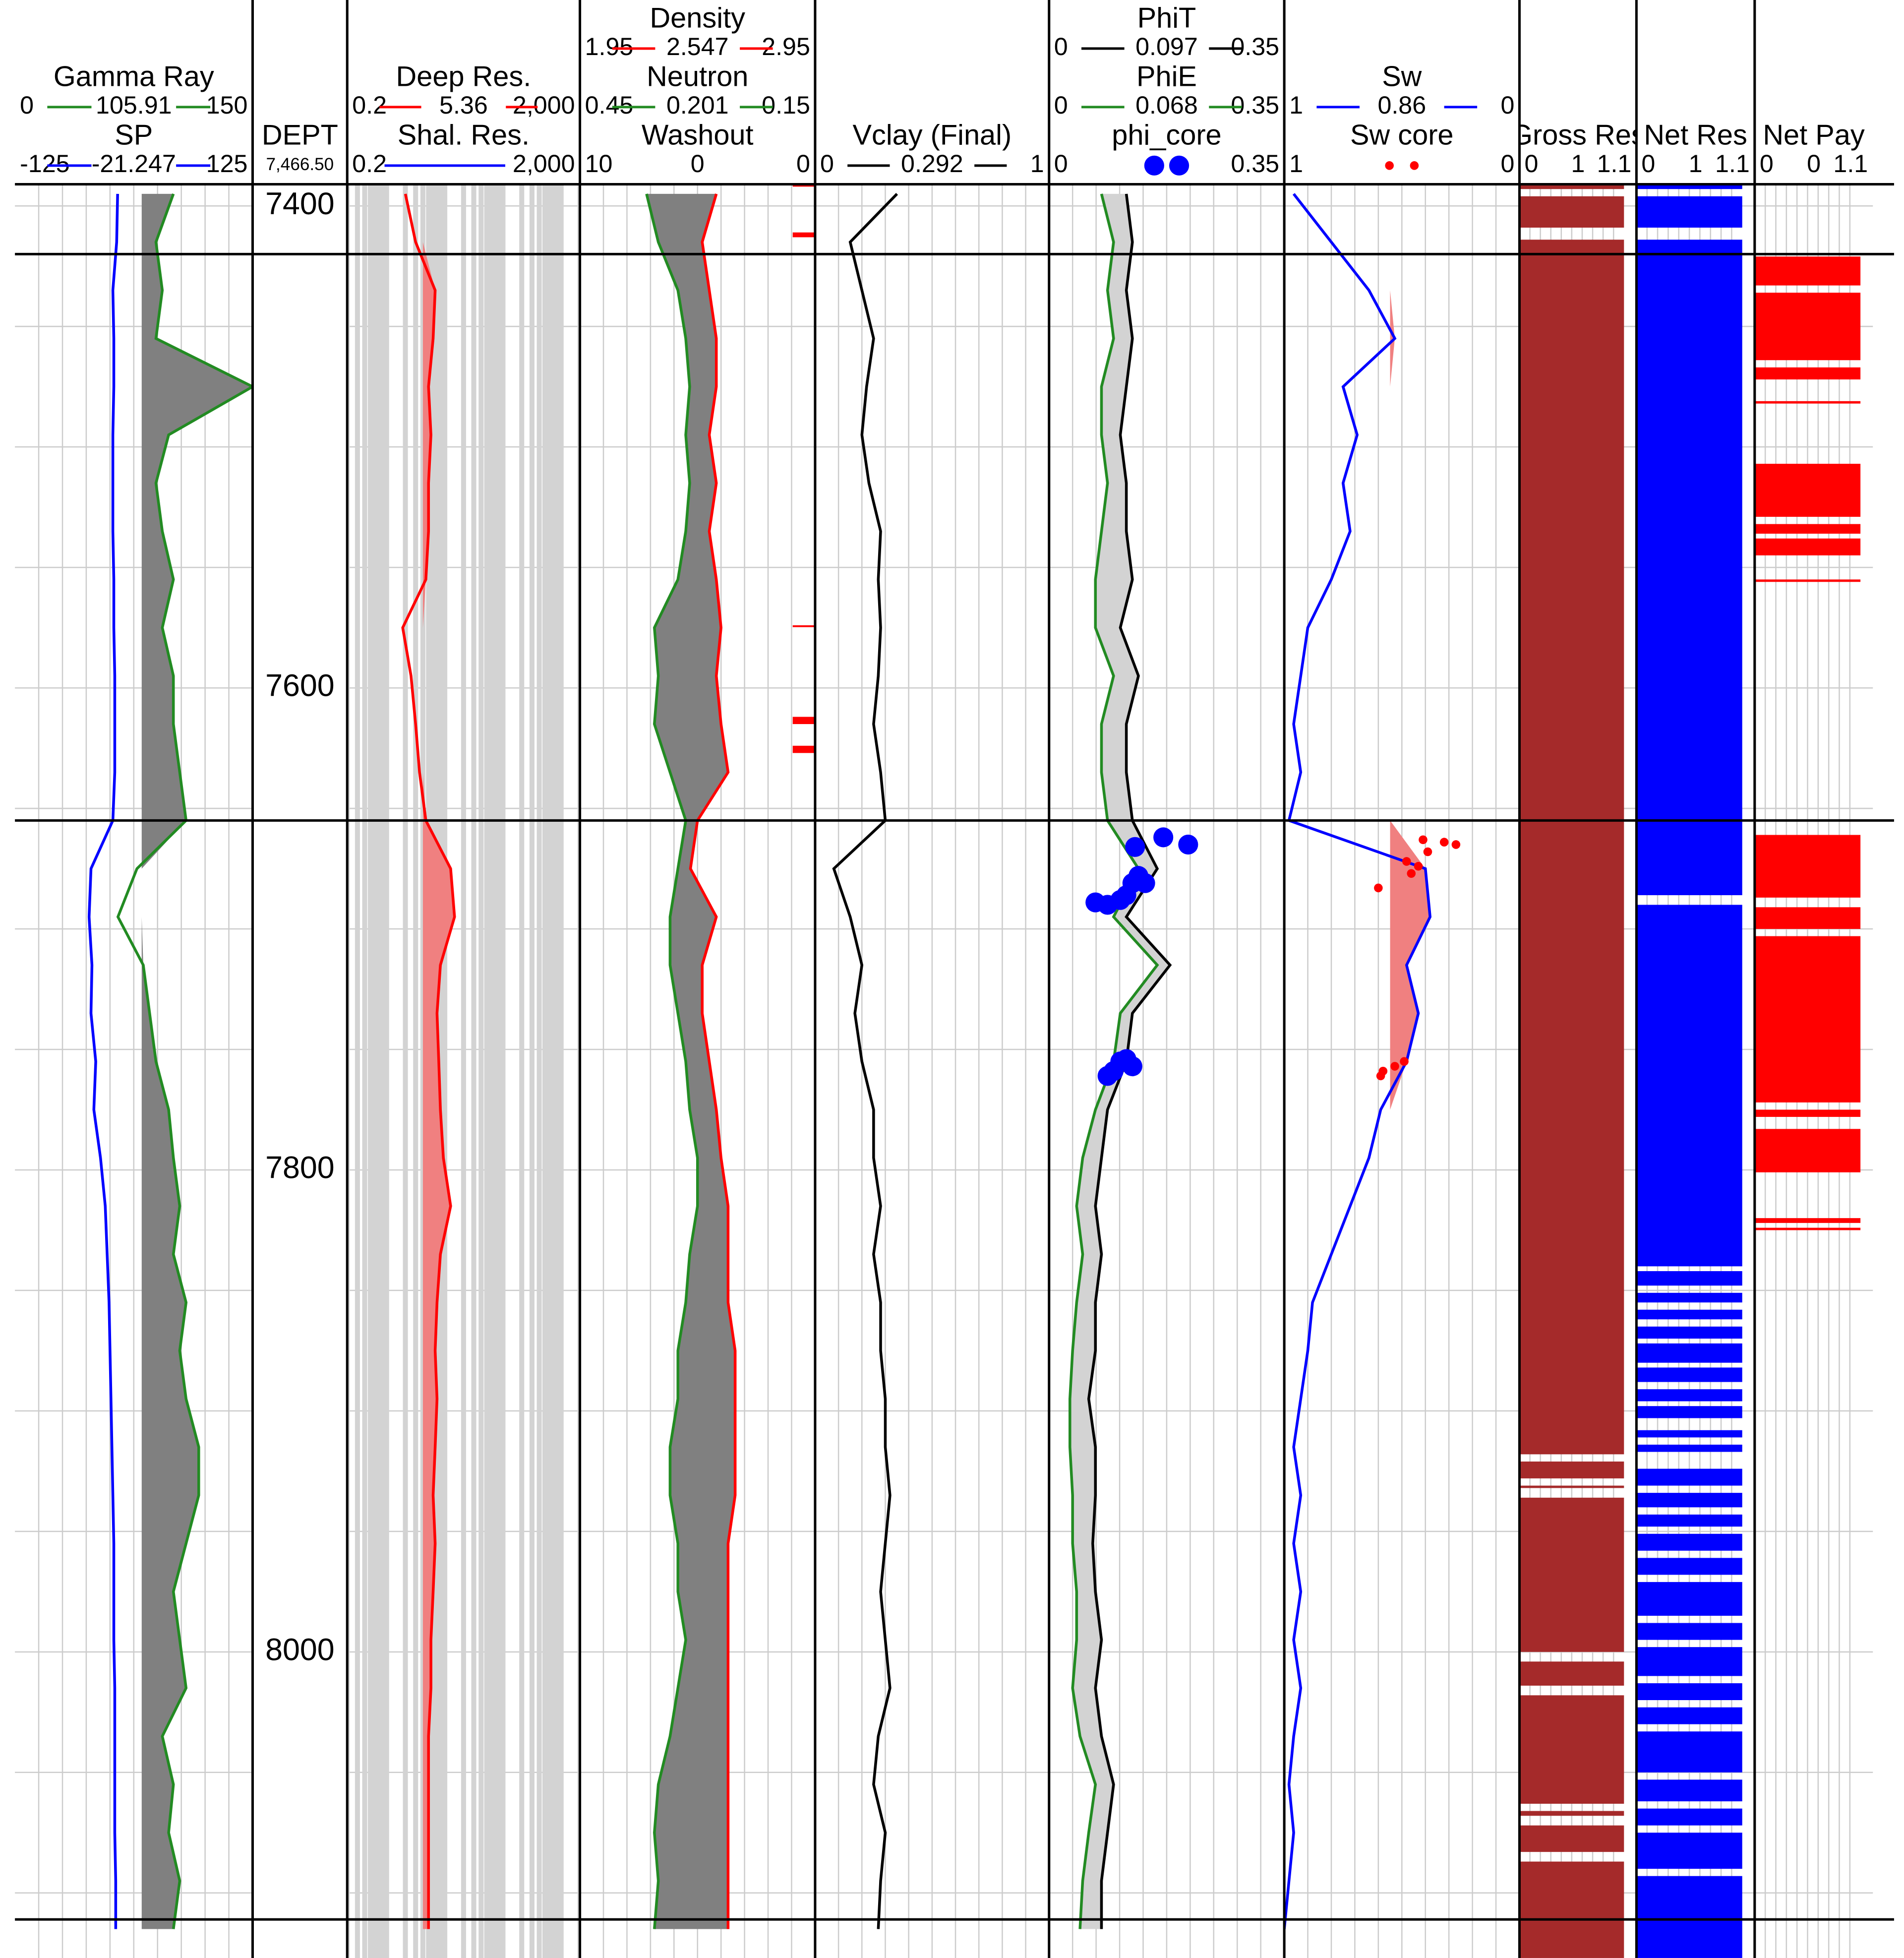 The image size is (1904, 1958). Describe the element at coordinates (1296, 164) in the screenshot. I see `scale-left: 1` at that location.